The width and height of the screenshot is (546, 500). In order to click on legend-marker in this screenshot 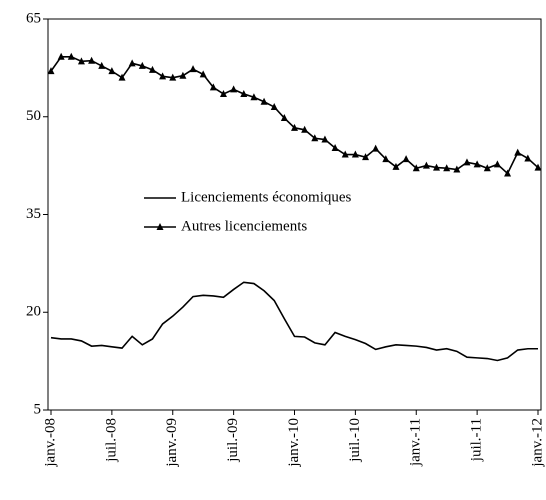, I will do `click(160, 226)`.